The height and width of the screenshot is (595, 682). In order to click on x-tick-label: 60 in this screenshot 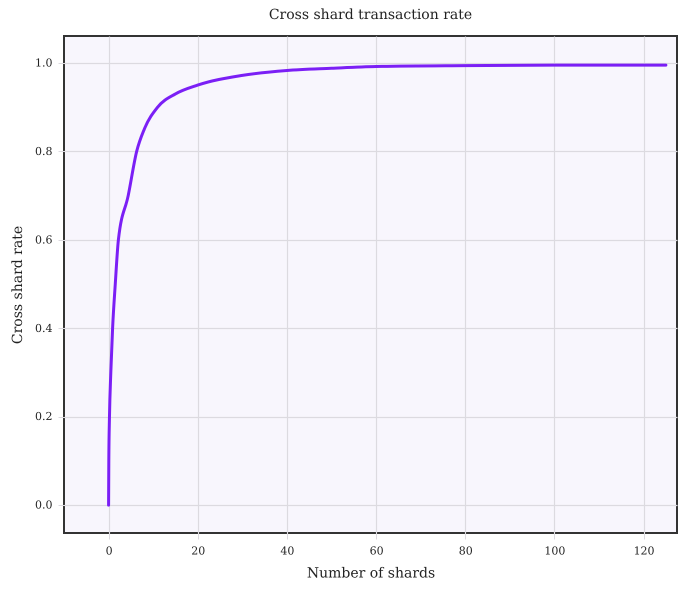, I will do `click(377, 551)`.